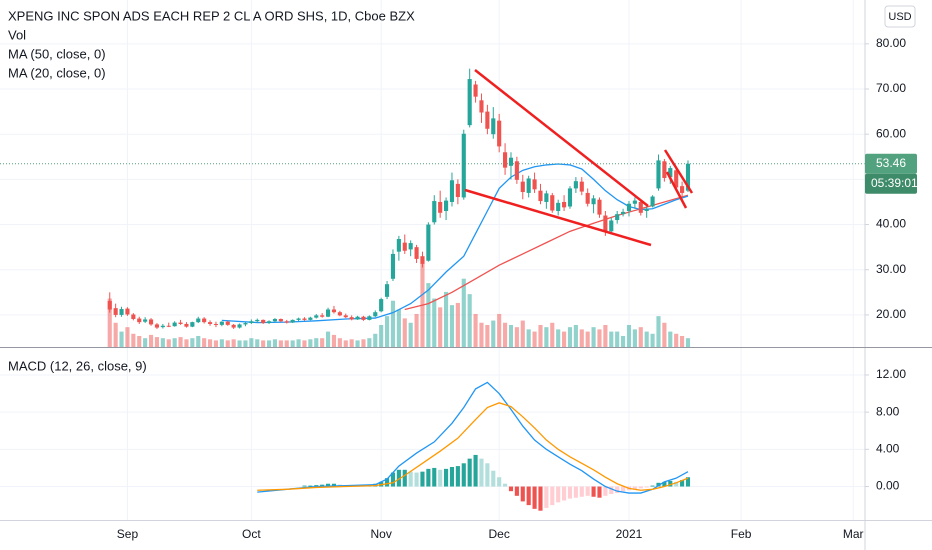  I want to click on currency: USD, so click(899, 17).